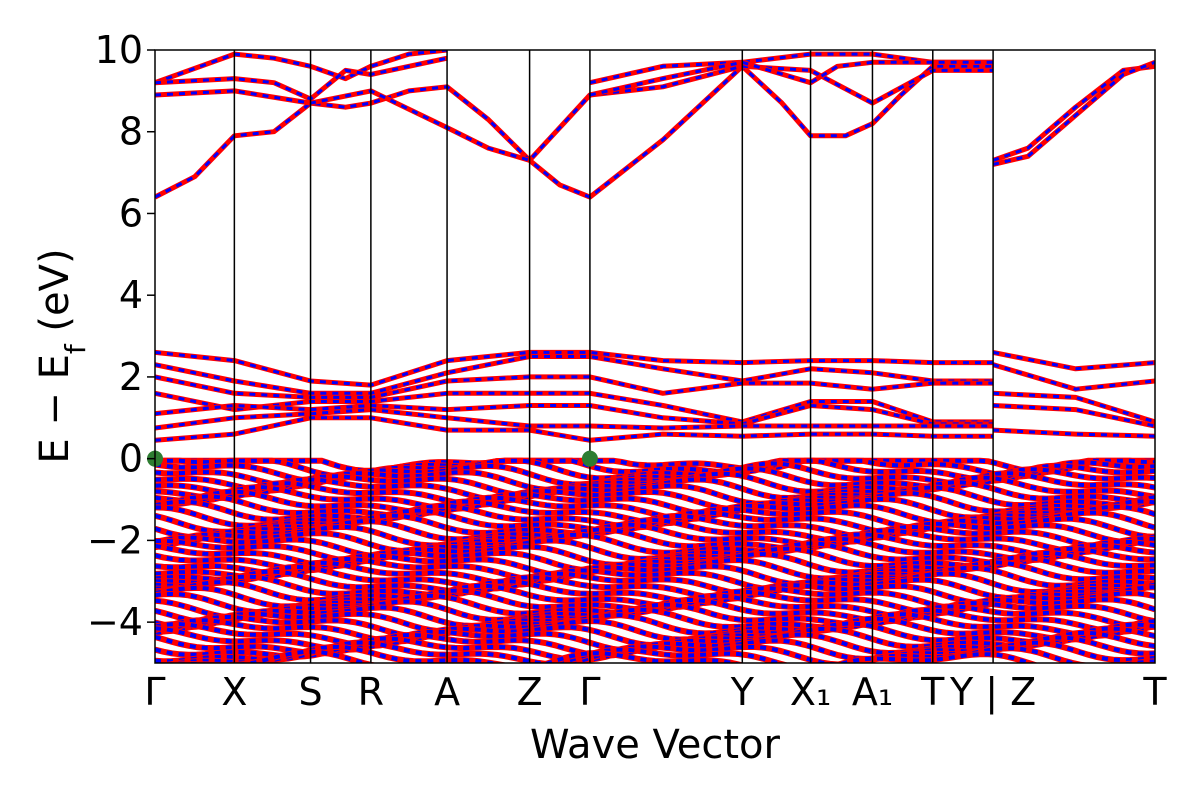 The image size is (1200, 800). I want to click on x-tick-label: Z, so click(530, 692).